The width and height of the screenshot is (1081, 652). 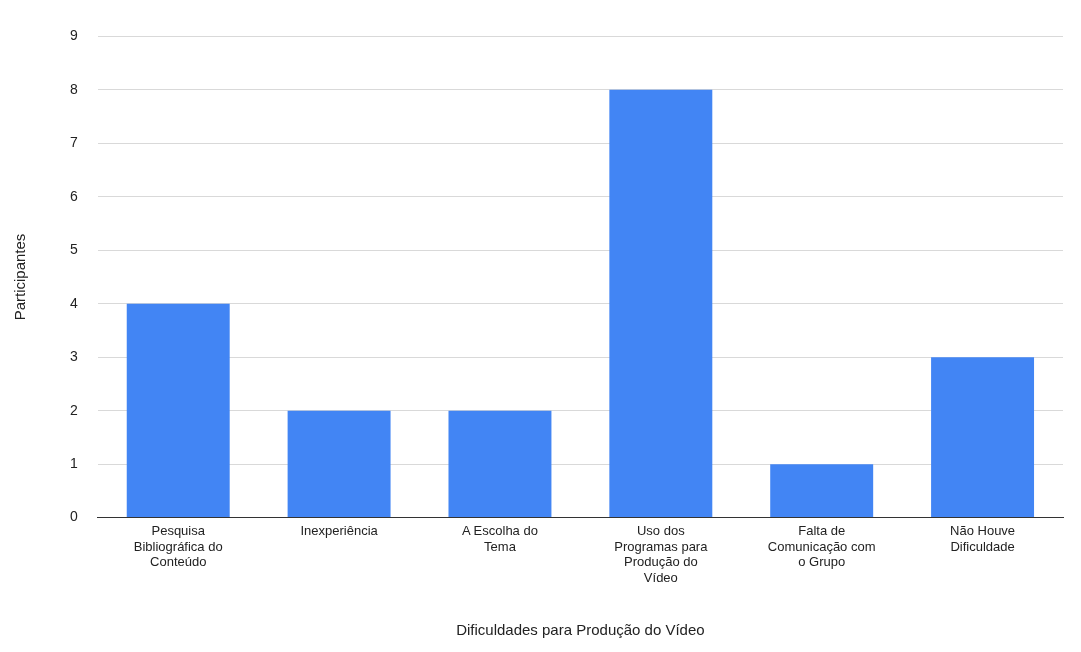 What do you see at coordinates (73, 516) in the screenshot?
I see `y-tick-label: 0` at bounding box center [73, 516].